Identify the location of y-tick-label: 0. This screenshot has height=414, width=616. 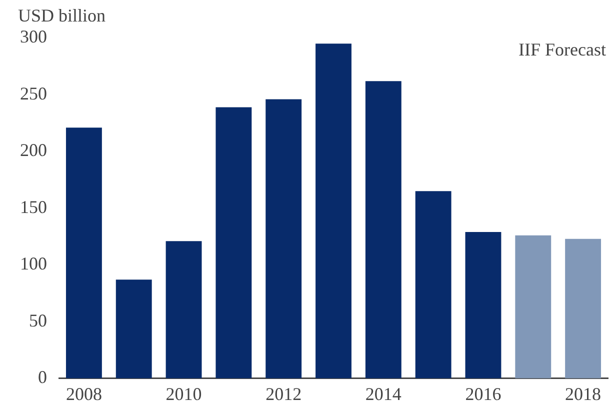
(42, 377).